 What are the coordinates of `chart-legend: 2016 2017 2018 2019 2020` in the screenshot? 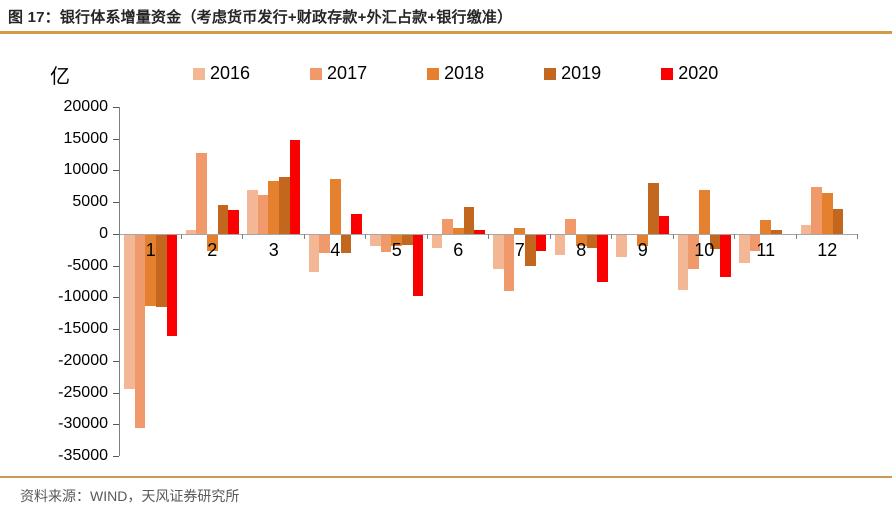 It's located at (455, 73).